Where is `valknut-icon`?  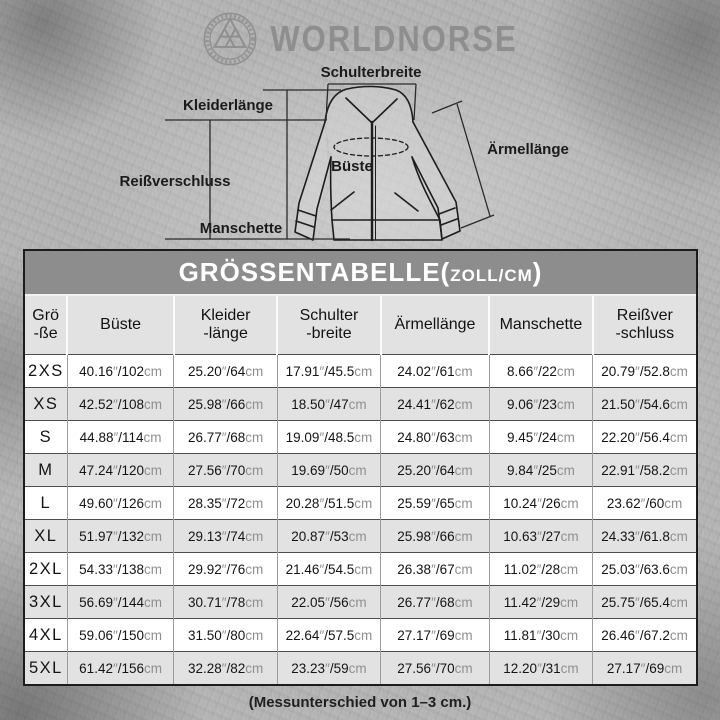
valknut-icon is located at coordinates (230, 39).